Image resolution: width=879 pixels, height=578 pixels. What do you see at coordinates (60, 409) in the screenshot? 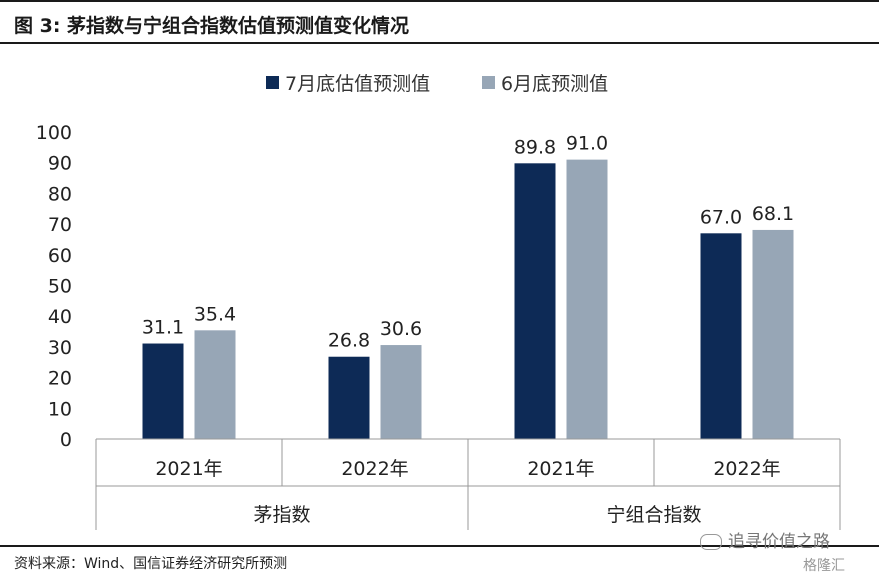
I see `y-tick-label: 10` at bounding box center [60, 409].